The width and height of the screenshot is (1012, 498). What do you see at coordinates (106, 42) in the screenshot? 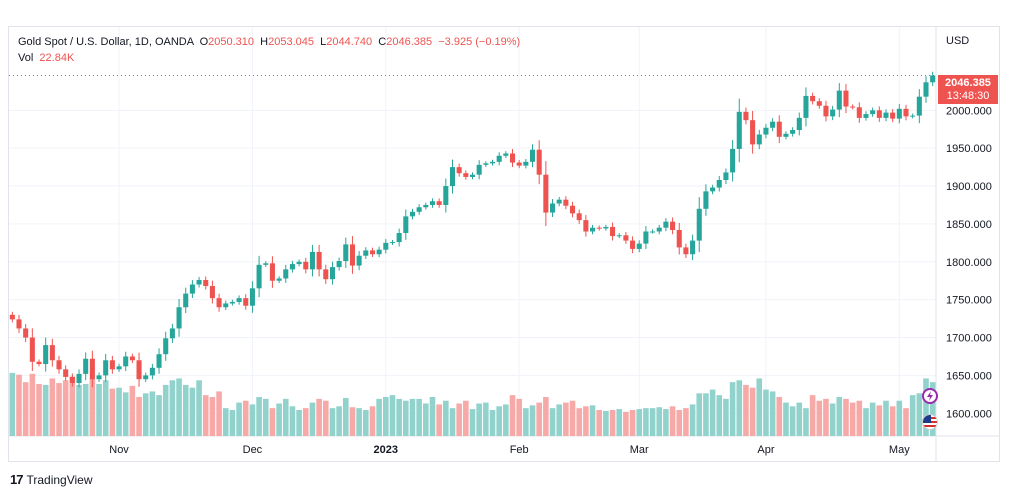
I see `symbol-title: Gold Spot / U.S. Dollar, 1D, OANDA` at bounding box center [106, 42].